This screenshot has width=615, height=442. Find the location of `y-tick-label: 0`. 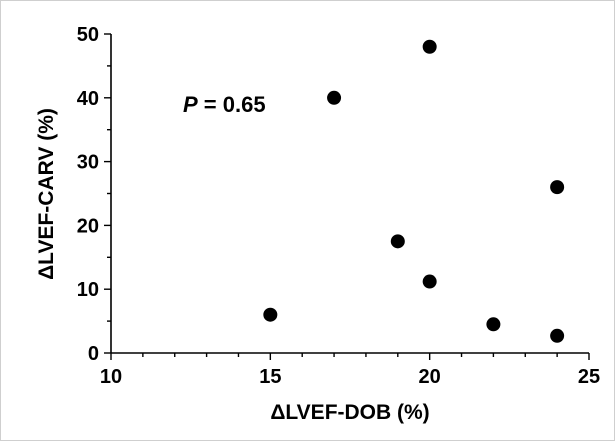

y-tick-label: 0 is located at coordinates (93, 354).